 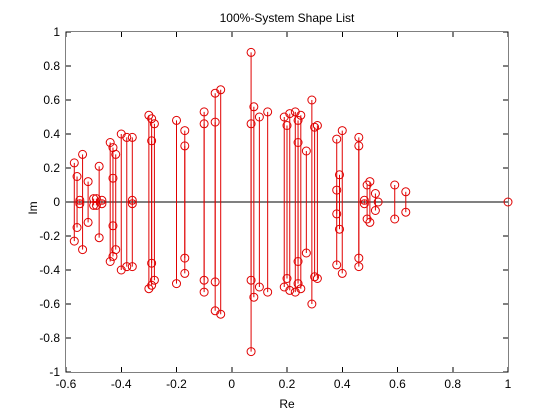 I want to click on y-tick-label: 0.8, so click(x=51, y=66).